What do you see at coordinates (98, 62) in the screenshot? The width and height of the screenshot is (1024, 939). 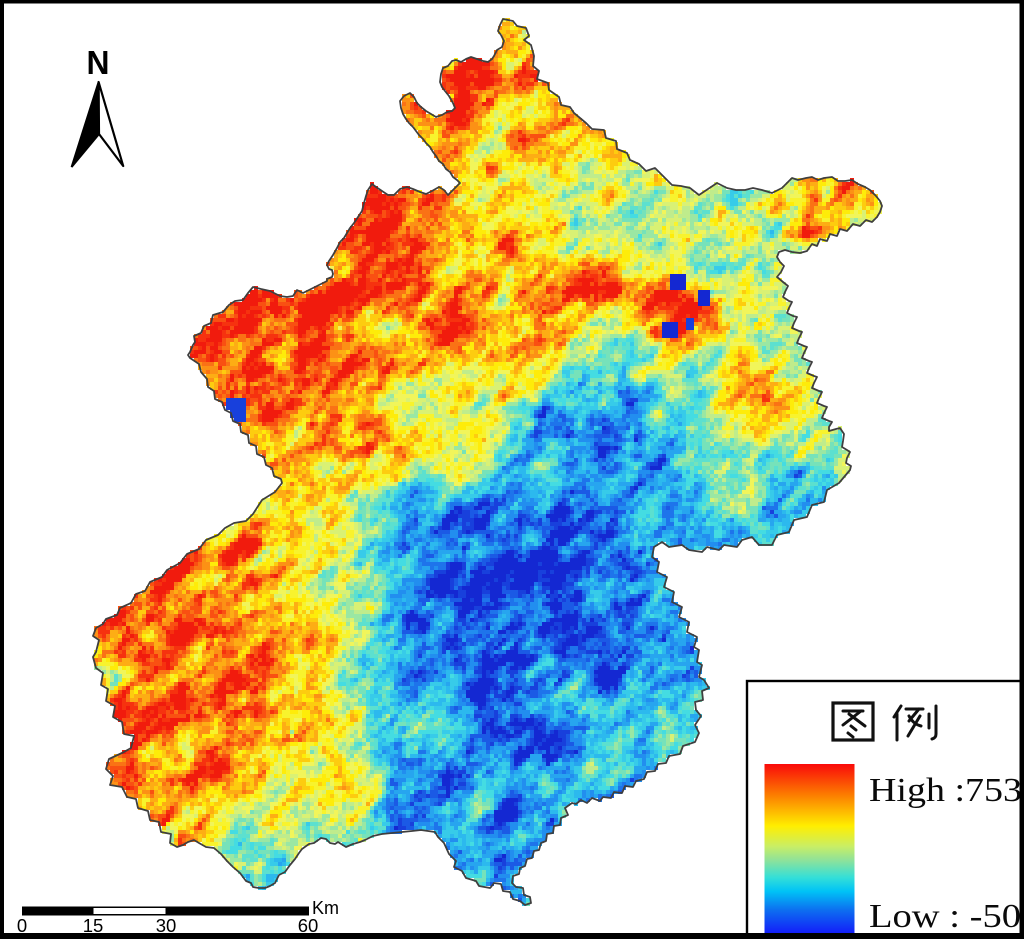 I see `svg-text: N` at bounding box center [98, 62].